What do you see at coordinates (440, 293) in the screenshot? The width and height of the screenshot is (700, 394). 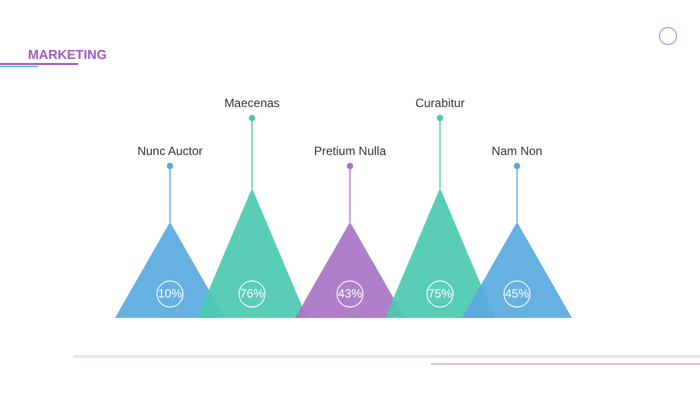 I see `data-label: 75%` at bounding box center [440, 293].